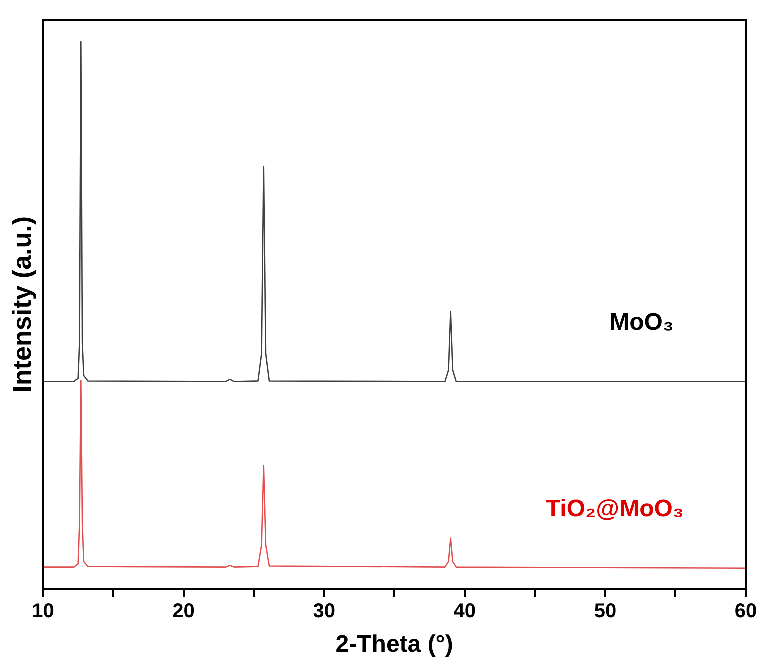 This screenshot has width=764, height=668. What do you see at coordinates (746, 611) in the screenshot?
I see `x-tick-label: 60` at bounding box center [746, 611].